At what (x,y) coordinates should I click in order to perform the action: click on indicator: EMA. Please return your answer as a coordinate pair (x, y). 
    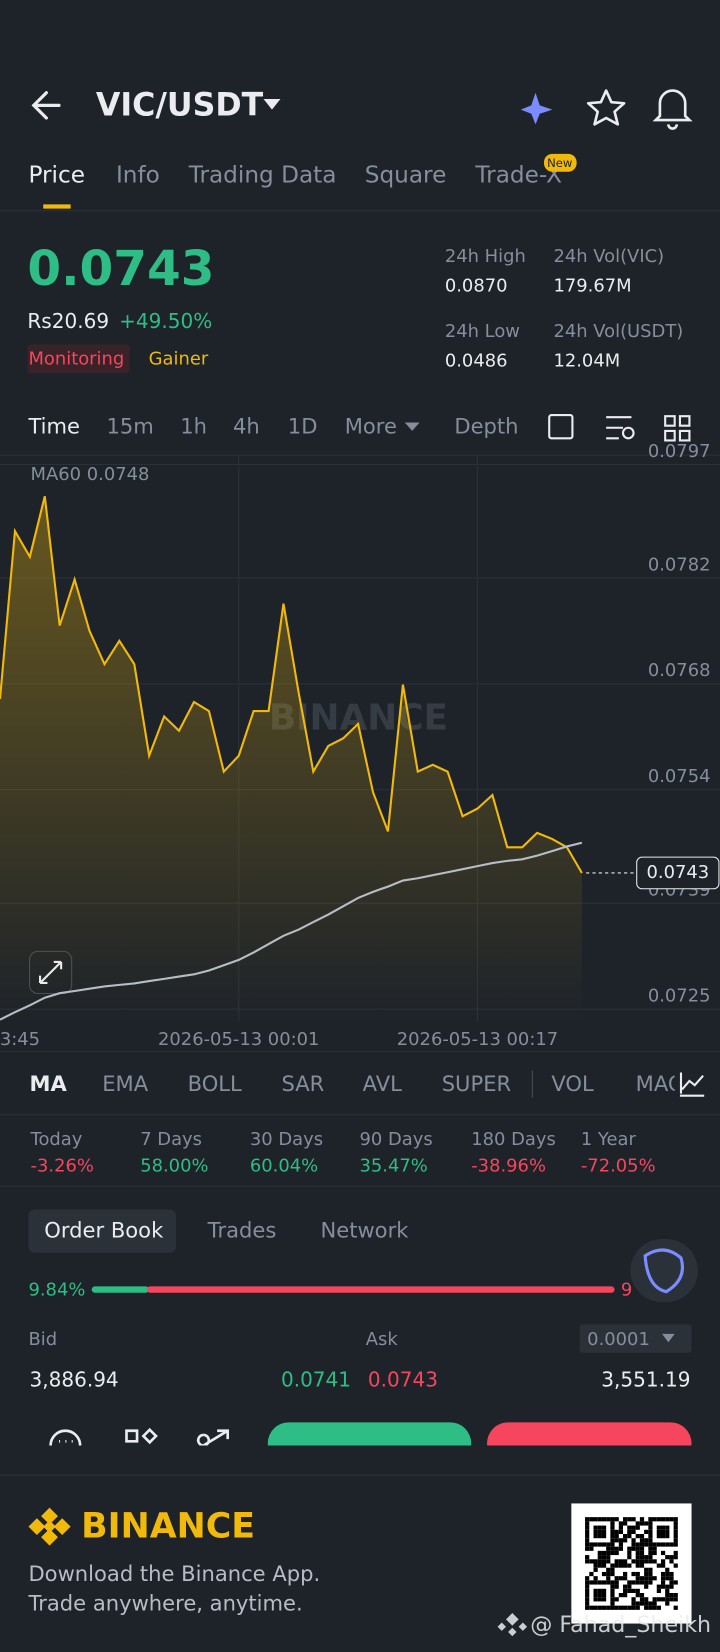
    Looking at the image, I should click on (125, 1083).